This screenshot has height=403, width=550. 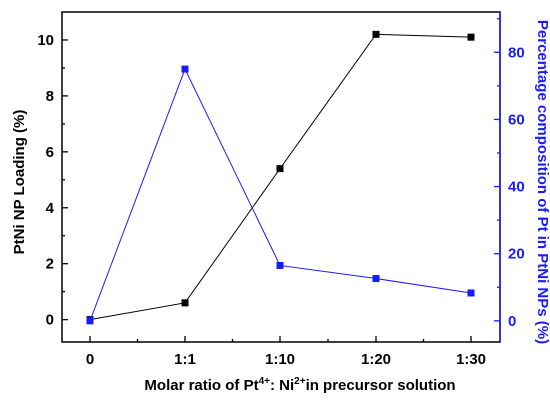 I want to click on left-tick-label: 4, so click(x=50, y=208).